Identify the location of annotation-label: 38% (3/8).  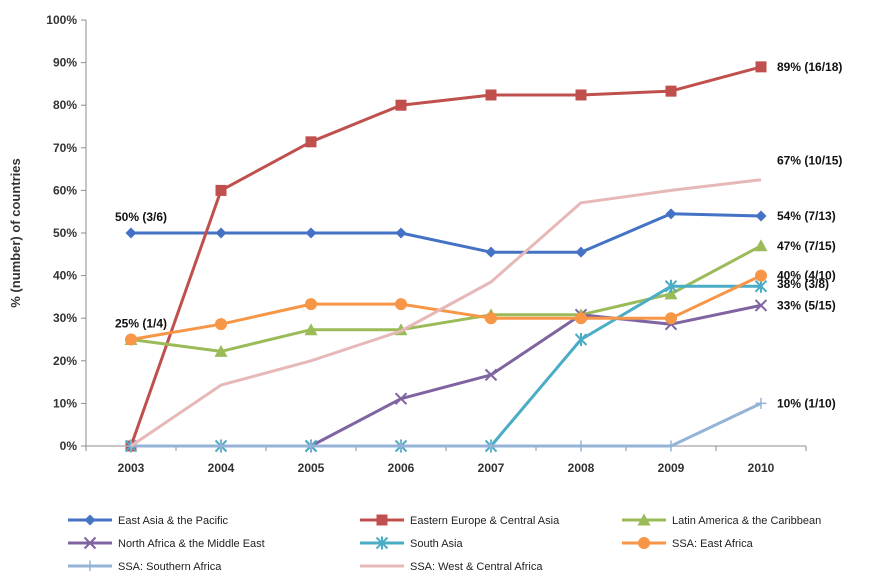
(803, 284).